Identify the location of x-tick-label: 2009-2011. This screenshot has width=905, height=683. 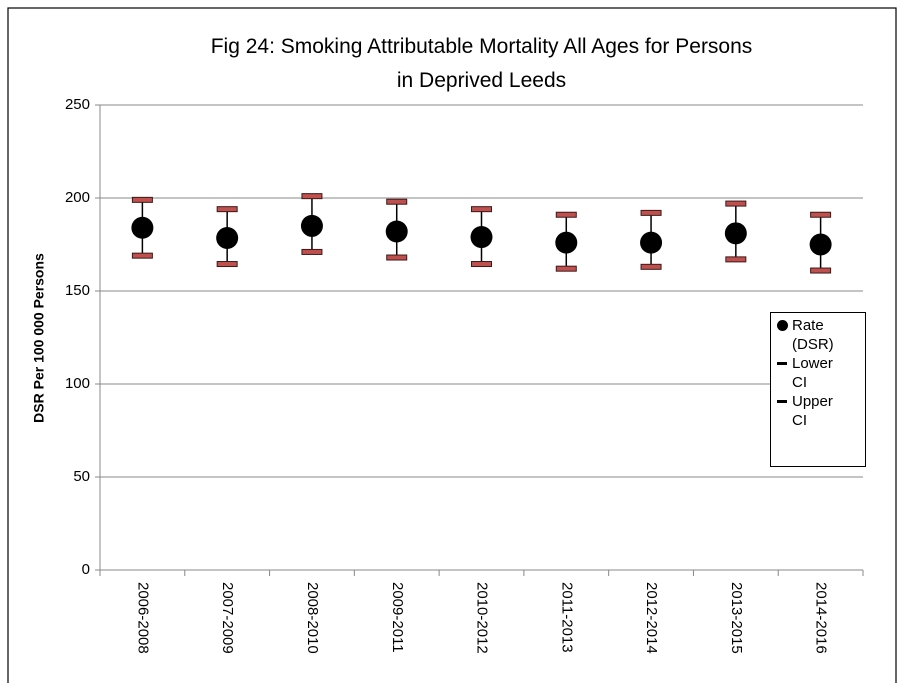
(397, 617).